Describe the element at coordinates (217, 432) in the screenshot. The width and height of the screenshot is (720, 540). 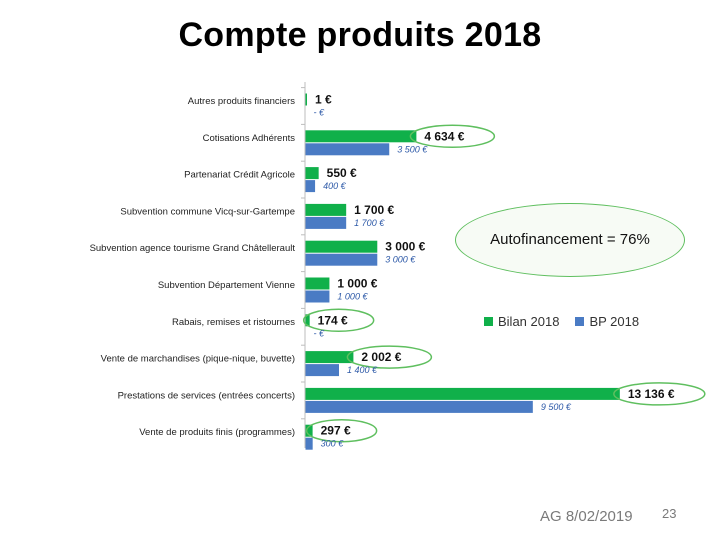
I see `category-label: Vente de produits finis (programmes)` at that location.